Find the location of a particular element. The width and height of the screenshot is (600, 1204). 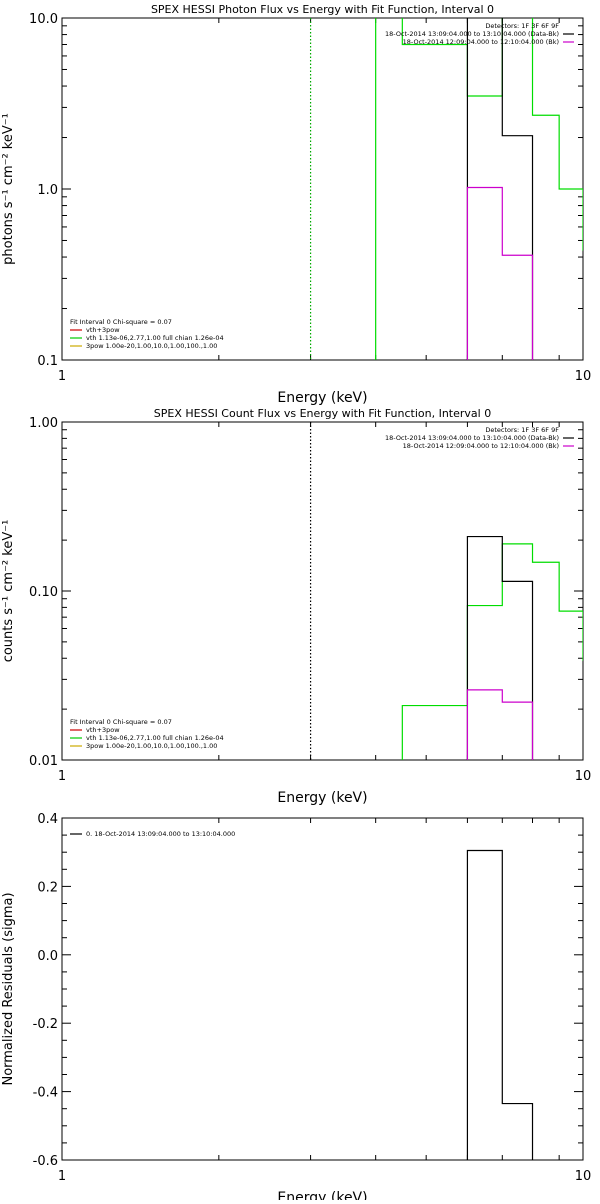

y-tick-label: 0.0 is located at coordinates (47, 956).